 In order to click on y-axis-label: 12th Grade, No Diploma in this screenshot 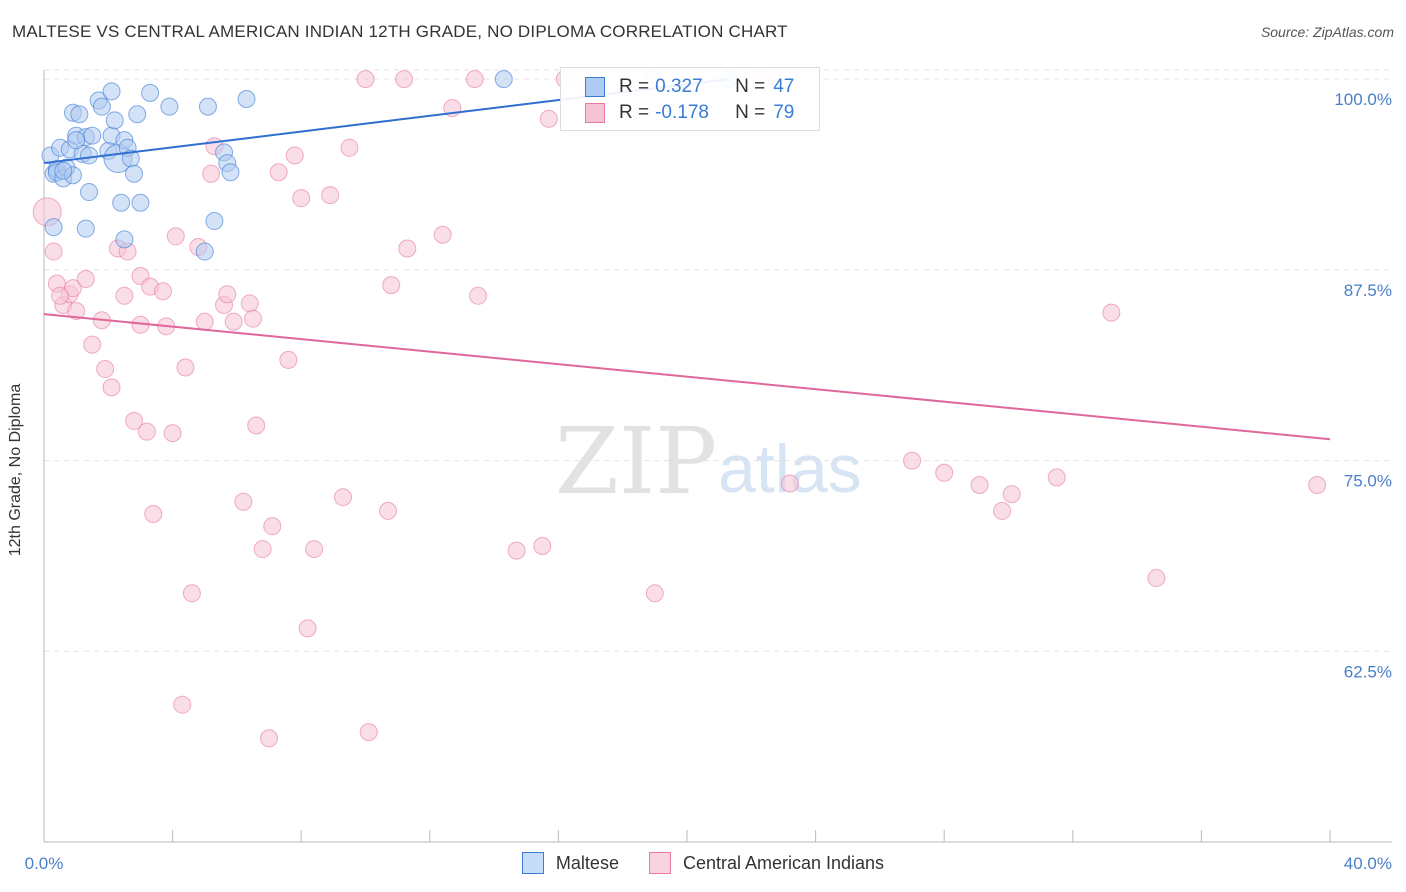, I will do `click(15, 470)`.